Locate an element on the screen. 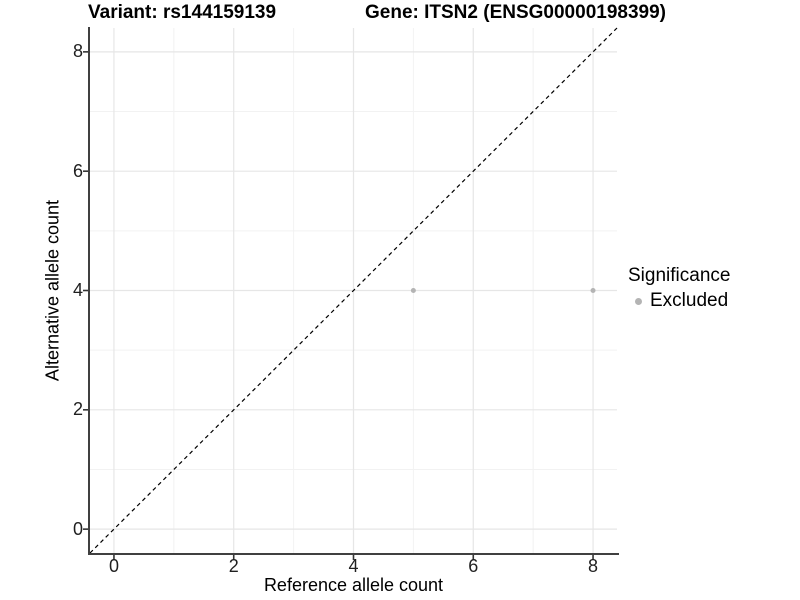 The width and height of the screenshot is (800, 600). legend: Significance Excluded is located at coordinates (679, 288).